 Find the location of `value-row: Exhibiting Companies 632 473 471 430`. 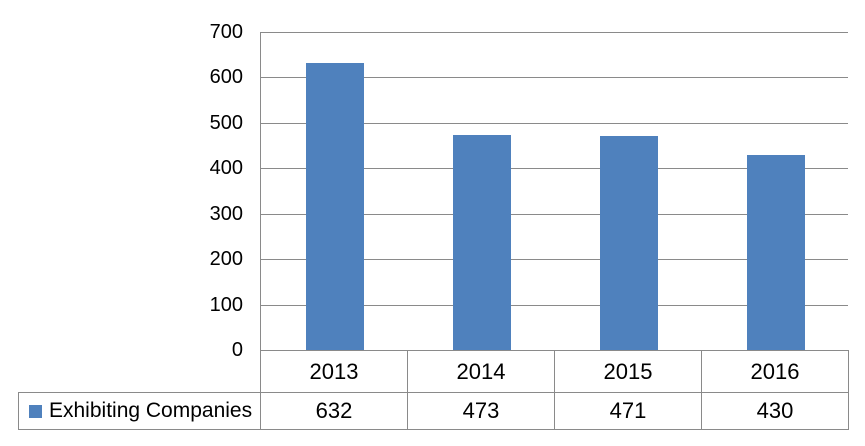

value-row: Exhibiting Companies 632 473 471 430 is located at coordinates (433, 411).